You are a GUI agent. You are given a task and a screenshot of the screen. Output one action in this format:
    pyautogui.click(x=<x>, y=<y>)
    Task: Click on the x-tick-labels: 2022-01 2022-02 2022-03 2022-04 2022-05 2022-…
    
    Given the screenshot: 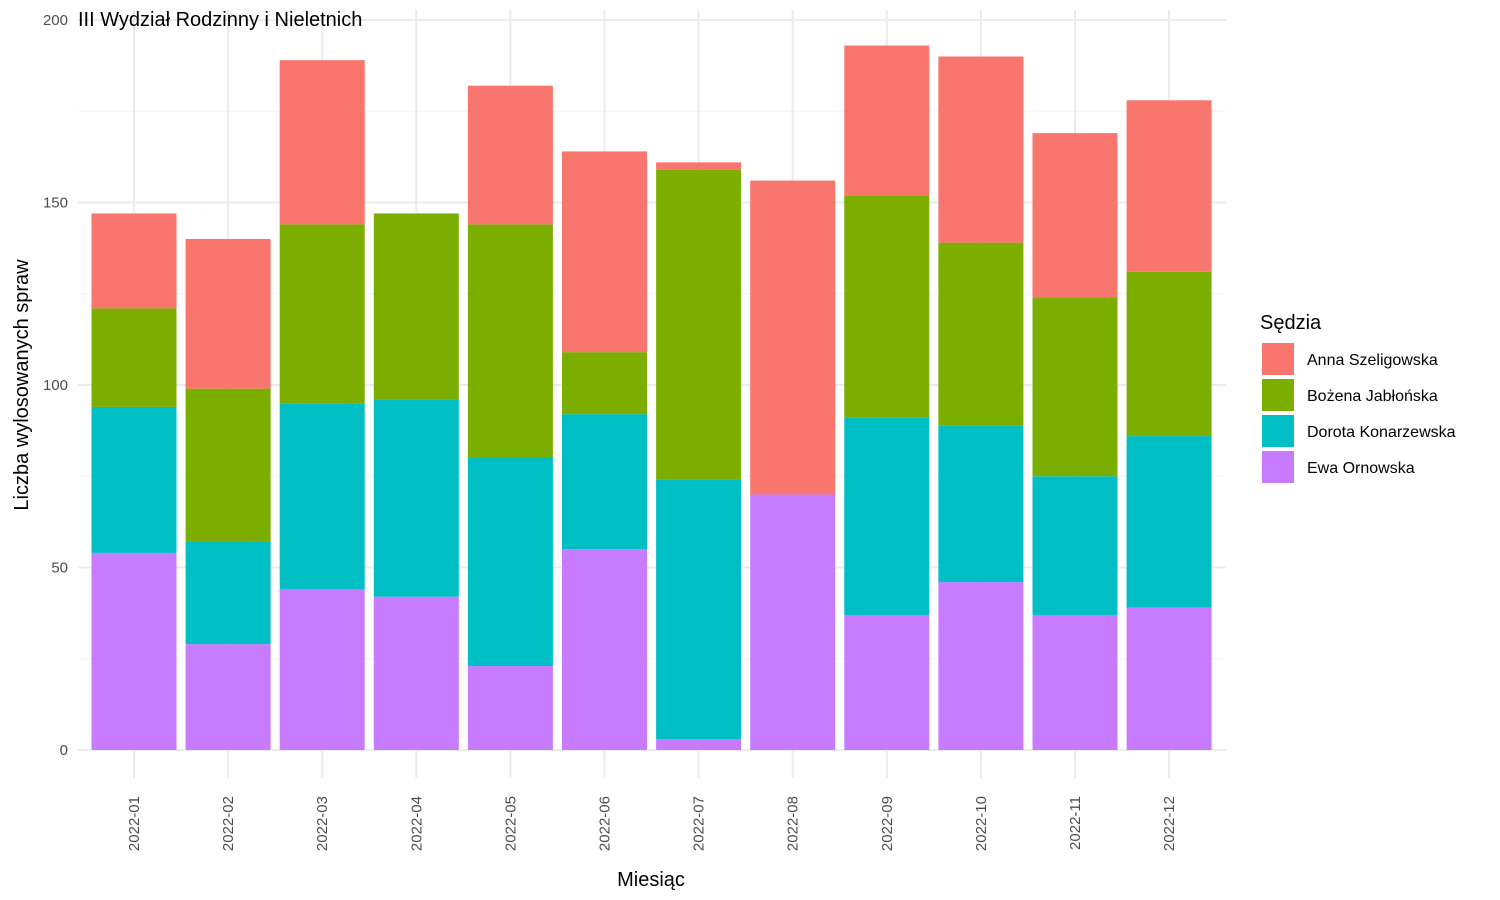 What is the action you would take?
    pyautogui.click(x=652, y=823)
    